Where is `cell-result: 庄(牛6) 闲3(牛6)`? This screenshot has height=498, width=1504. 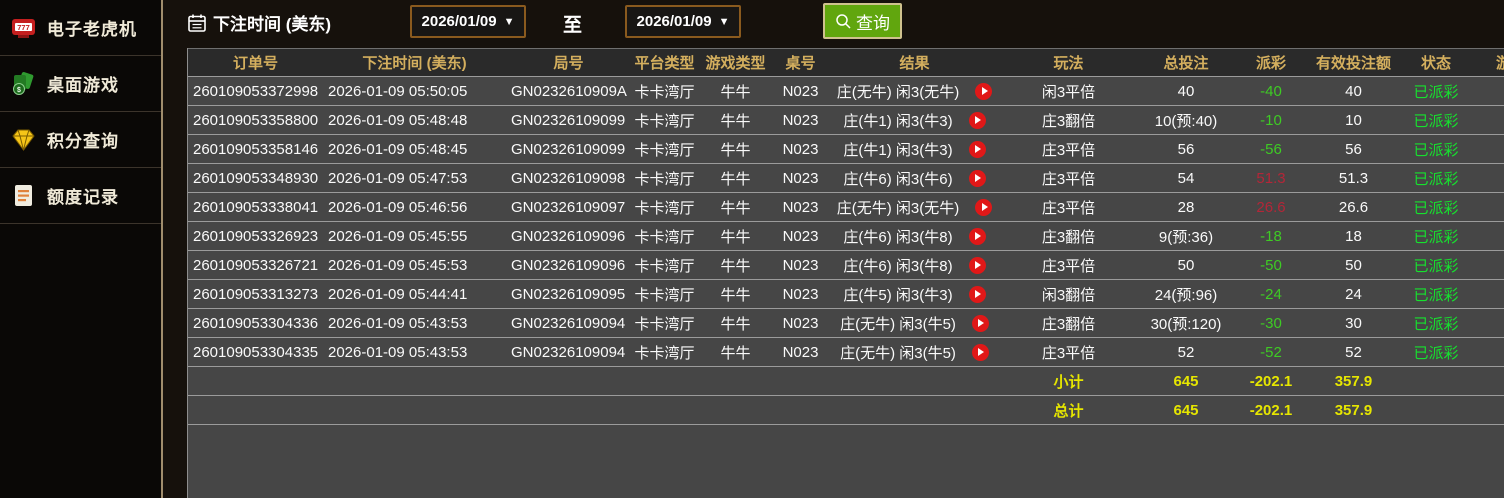
cell-result: 庄(牛6) 闲3(牛6) is located at coordinates (914, 178).